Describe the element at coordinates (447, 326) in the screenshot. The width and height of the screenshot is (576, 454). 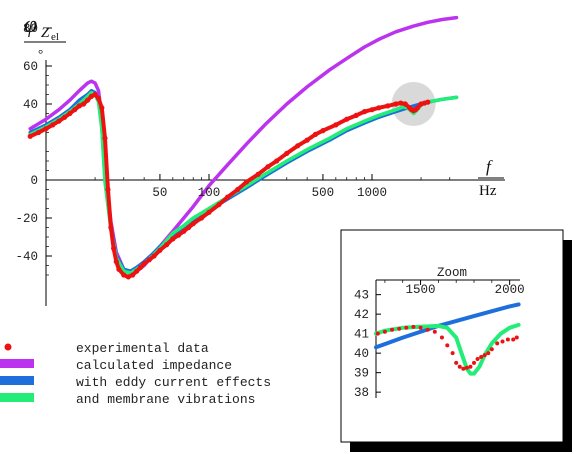
I see `inset-series-line-with-eddy-current-effects` at that location.